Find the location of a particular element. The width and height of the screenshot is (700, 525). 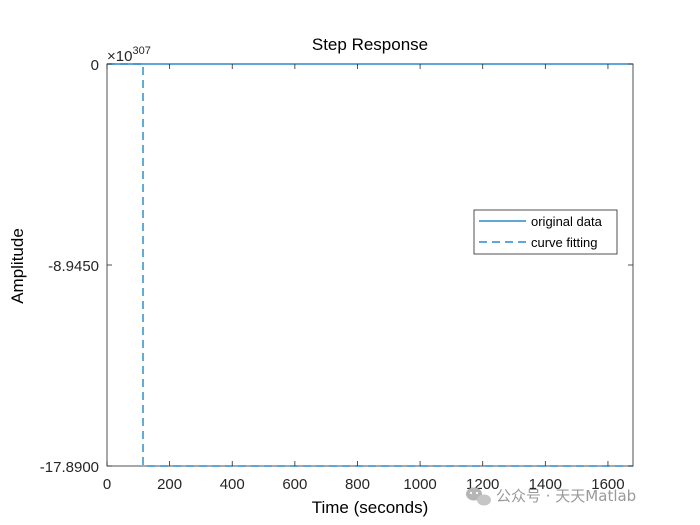

y-tick-labels: 0 -8.9450 -17.8900 is located at coordinates (69, 266).